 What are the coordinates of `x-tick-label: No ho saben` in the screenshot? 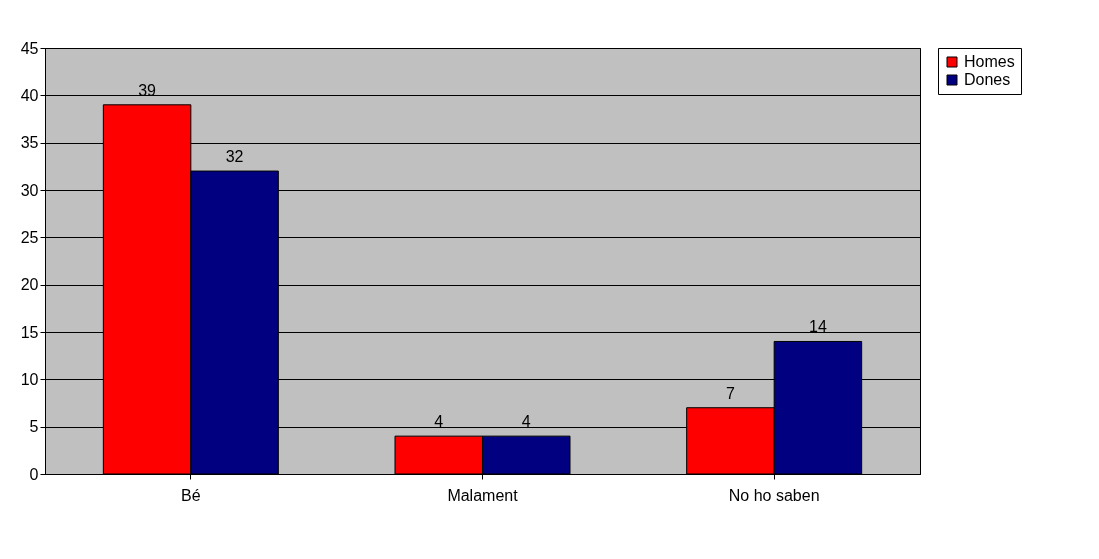 It's located at (774, 495).